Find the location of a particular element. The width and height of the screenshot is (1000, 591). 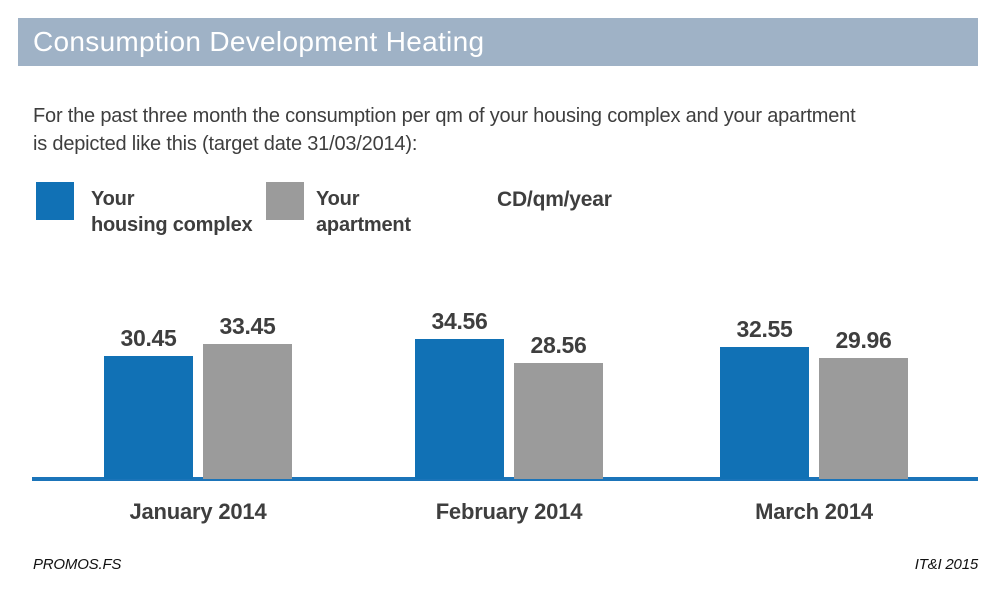

legend-label-line2: housing complex is located at coordinates (172, 225).